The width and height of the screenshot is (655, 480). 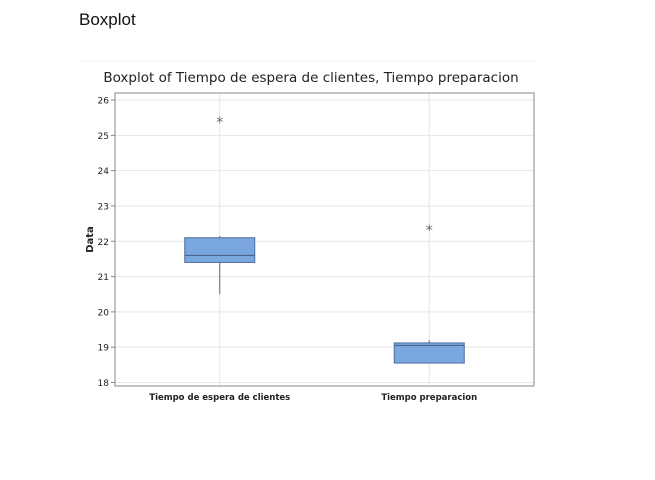 I want to click on y-tick-label: 21, so click(x=103, y=278).